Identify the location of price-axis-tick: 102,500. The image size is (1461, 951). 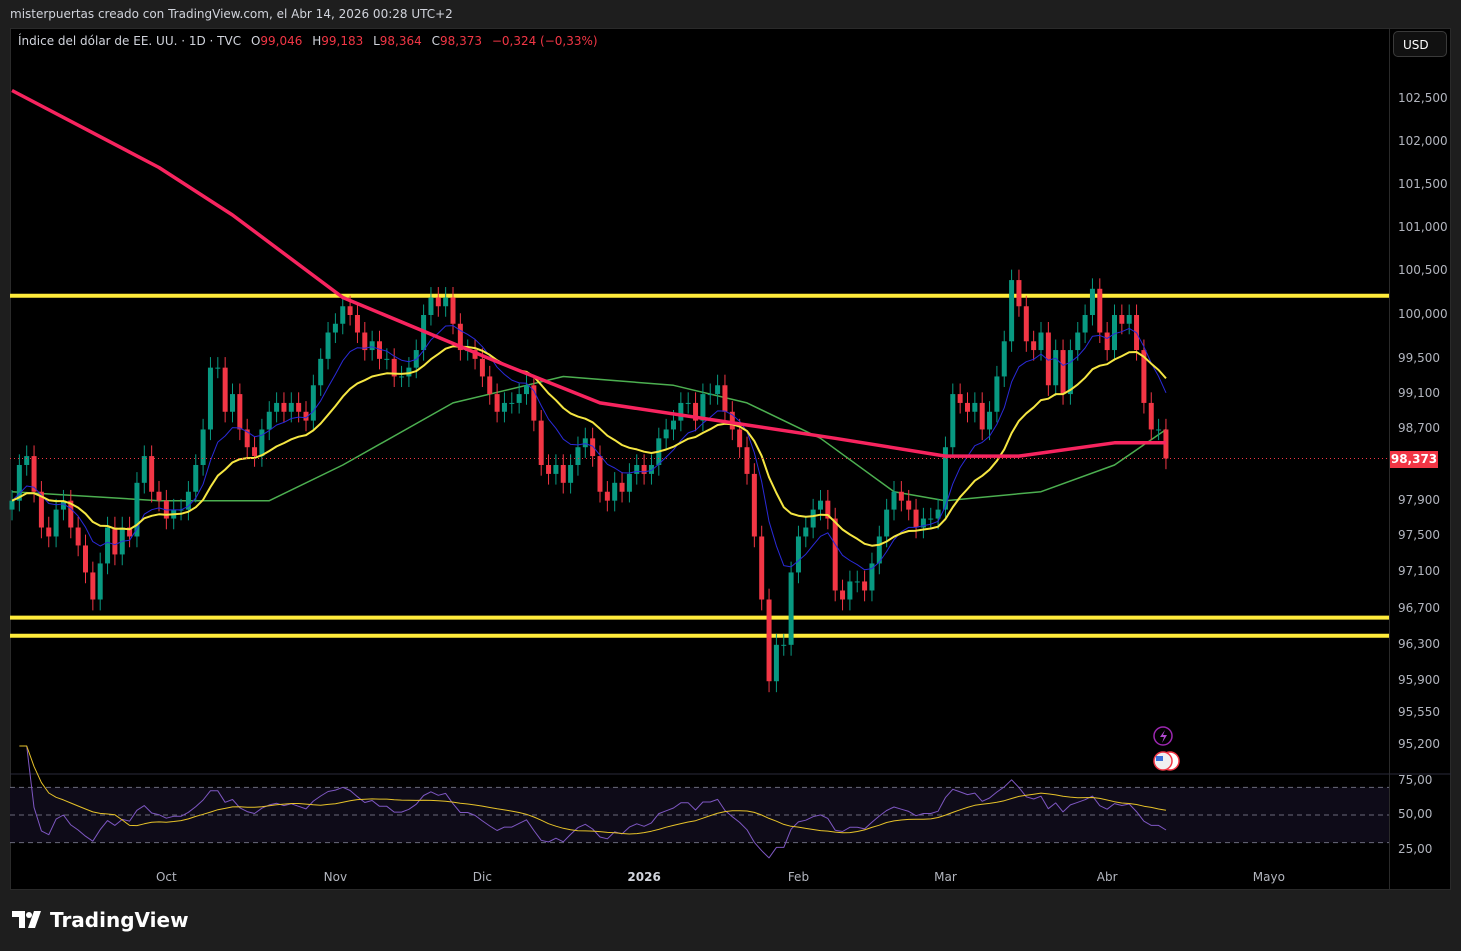
(1423, 97).